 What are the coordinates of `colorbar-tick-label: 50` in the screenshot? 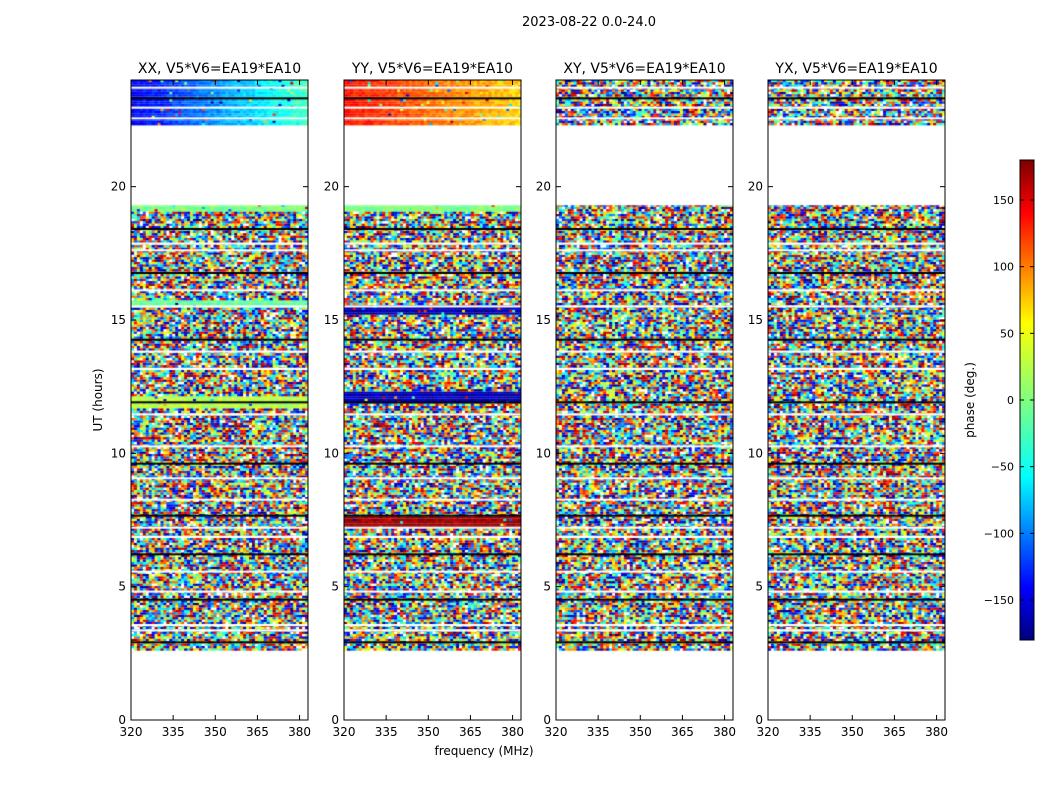 It's located at (1007, 333).